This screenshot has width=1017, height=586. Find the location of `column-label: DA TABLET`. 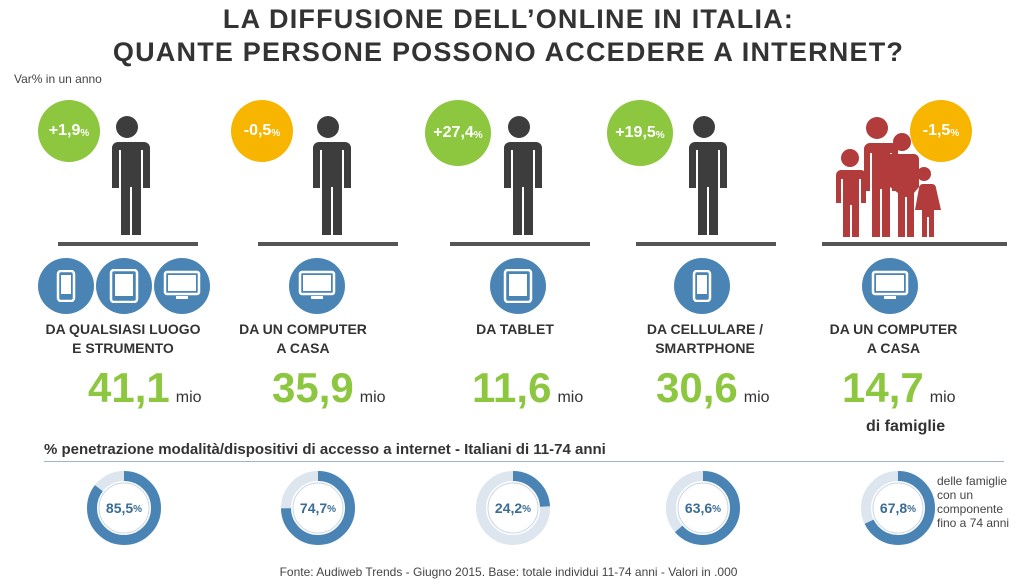

column-label: DA TABLET is located at coordinates (515, 329).